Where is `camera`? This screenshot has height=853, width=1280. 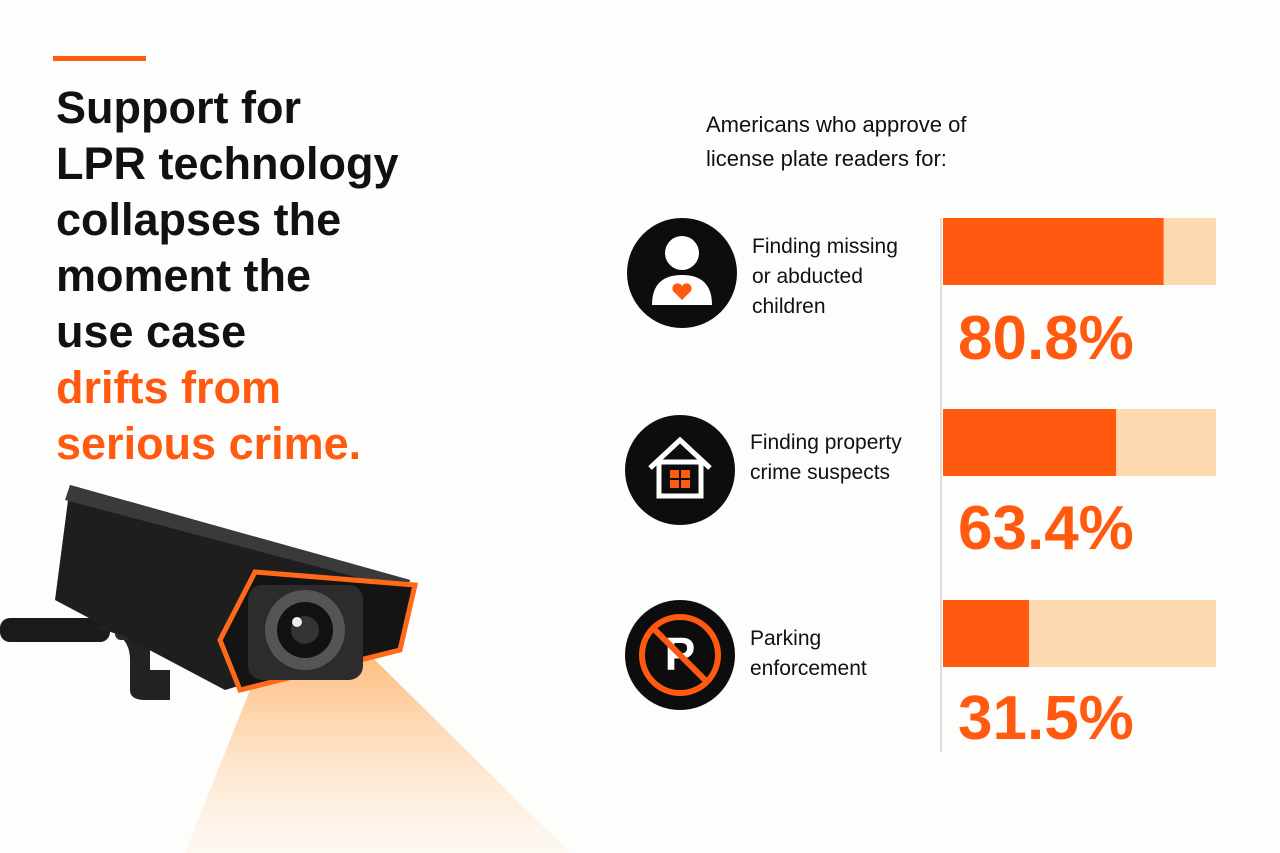
camera is located at coordinates (209, 592).